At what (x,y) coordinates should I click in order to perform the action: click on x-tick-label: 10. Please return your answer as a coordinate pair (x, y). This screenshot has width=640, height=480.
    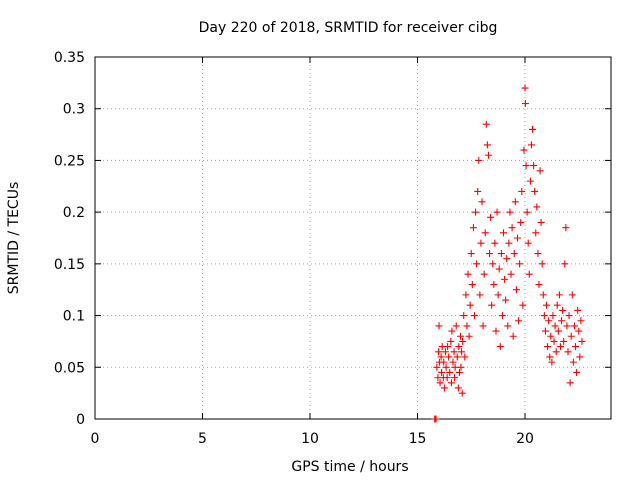
    Looking at the image, I should click on (310, 439).